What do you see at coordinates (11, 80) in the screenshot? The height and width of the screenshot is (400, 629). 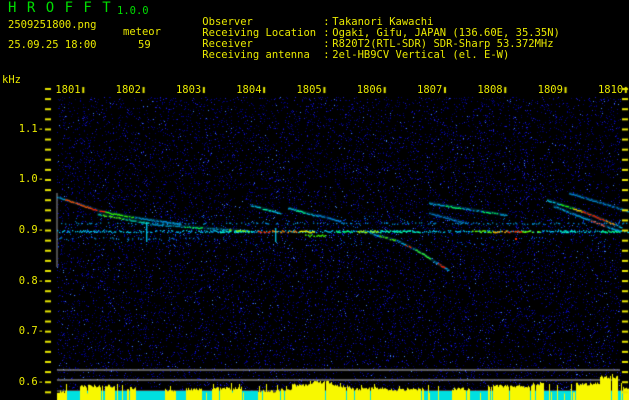 I see `y-axis-unit-label: kHz` at bounding box center [11, 80].